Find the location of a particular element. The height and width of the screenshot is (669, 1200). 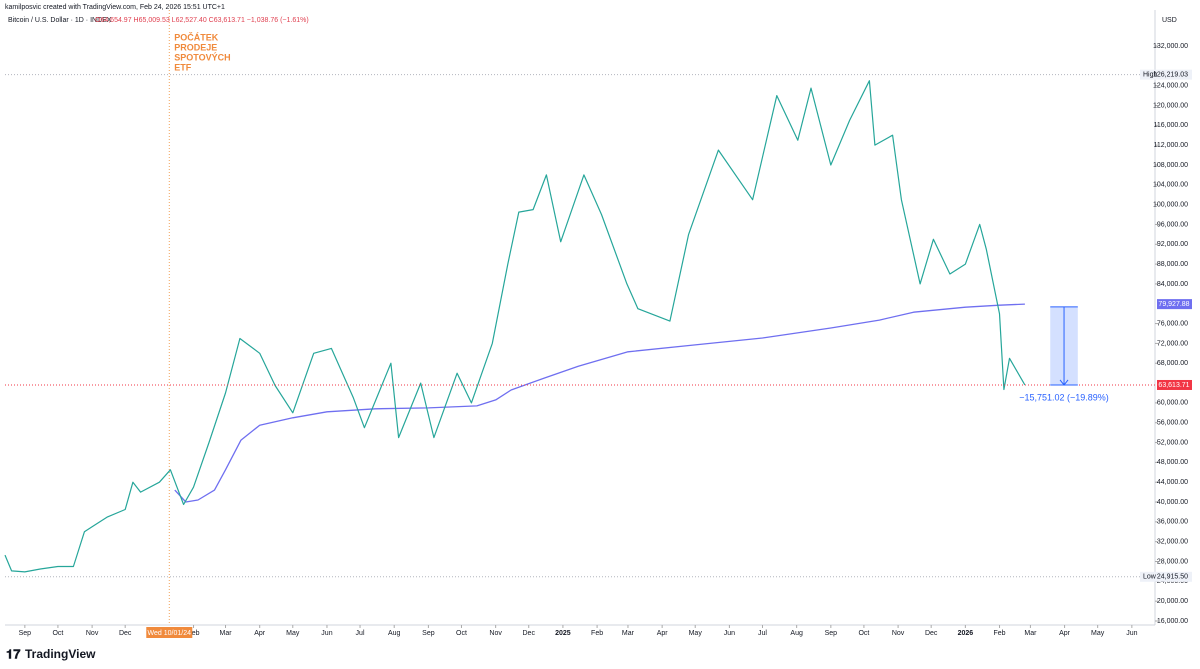

high-label-box is located at coordinates (1166, 74).